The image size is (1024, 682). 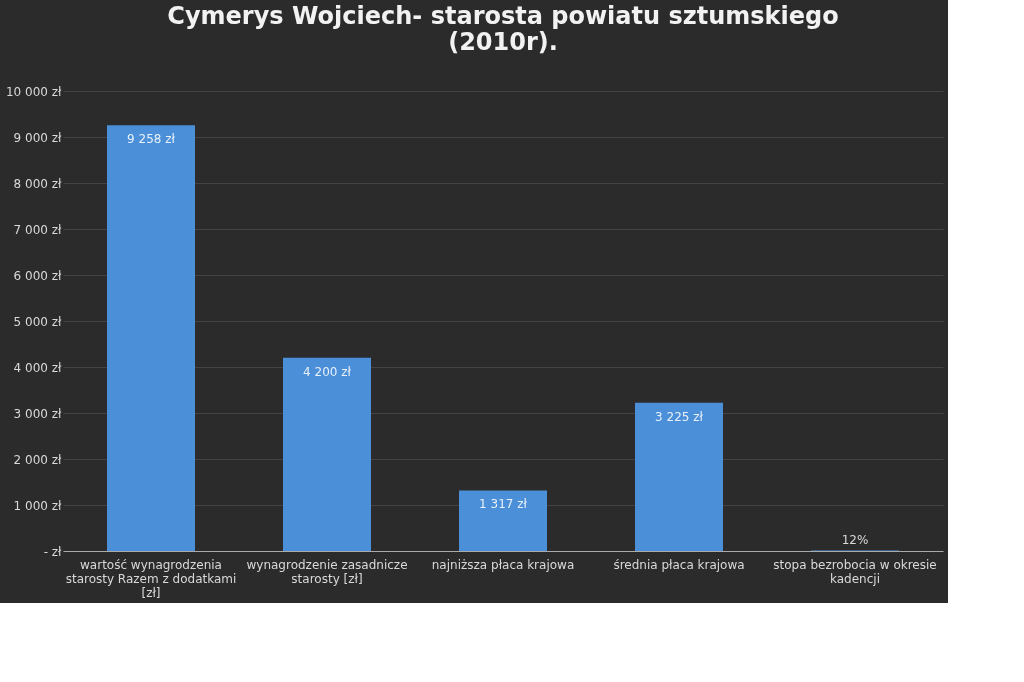 I want to click on data-label: 9 258 zł, so click(x=151, y=139).